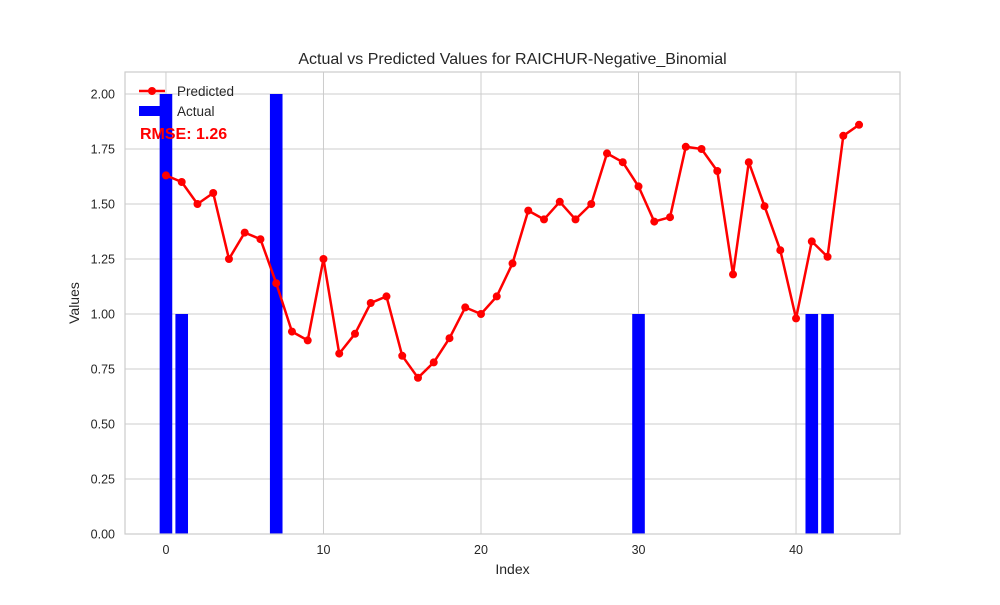  I want to click on x-tick-label: 0, so click(165, 550).